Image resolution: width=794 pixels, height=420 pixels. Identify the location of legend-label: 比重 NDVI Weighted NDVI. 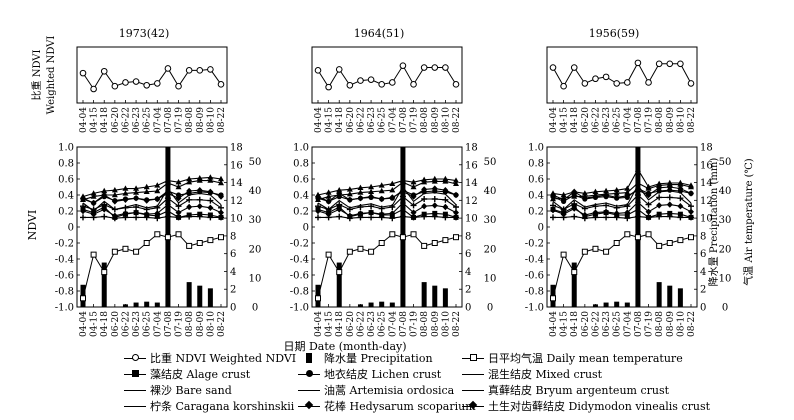
(223, 358).